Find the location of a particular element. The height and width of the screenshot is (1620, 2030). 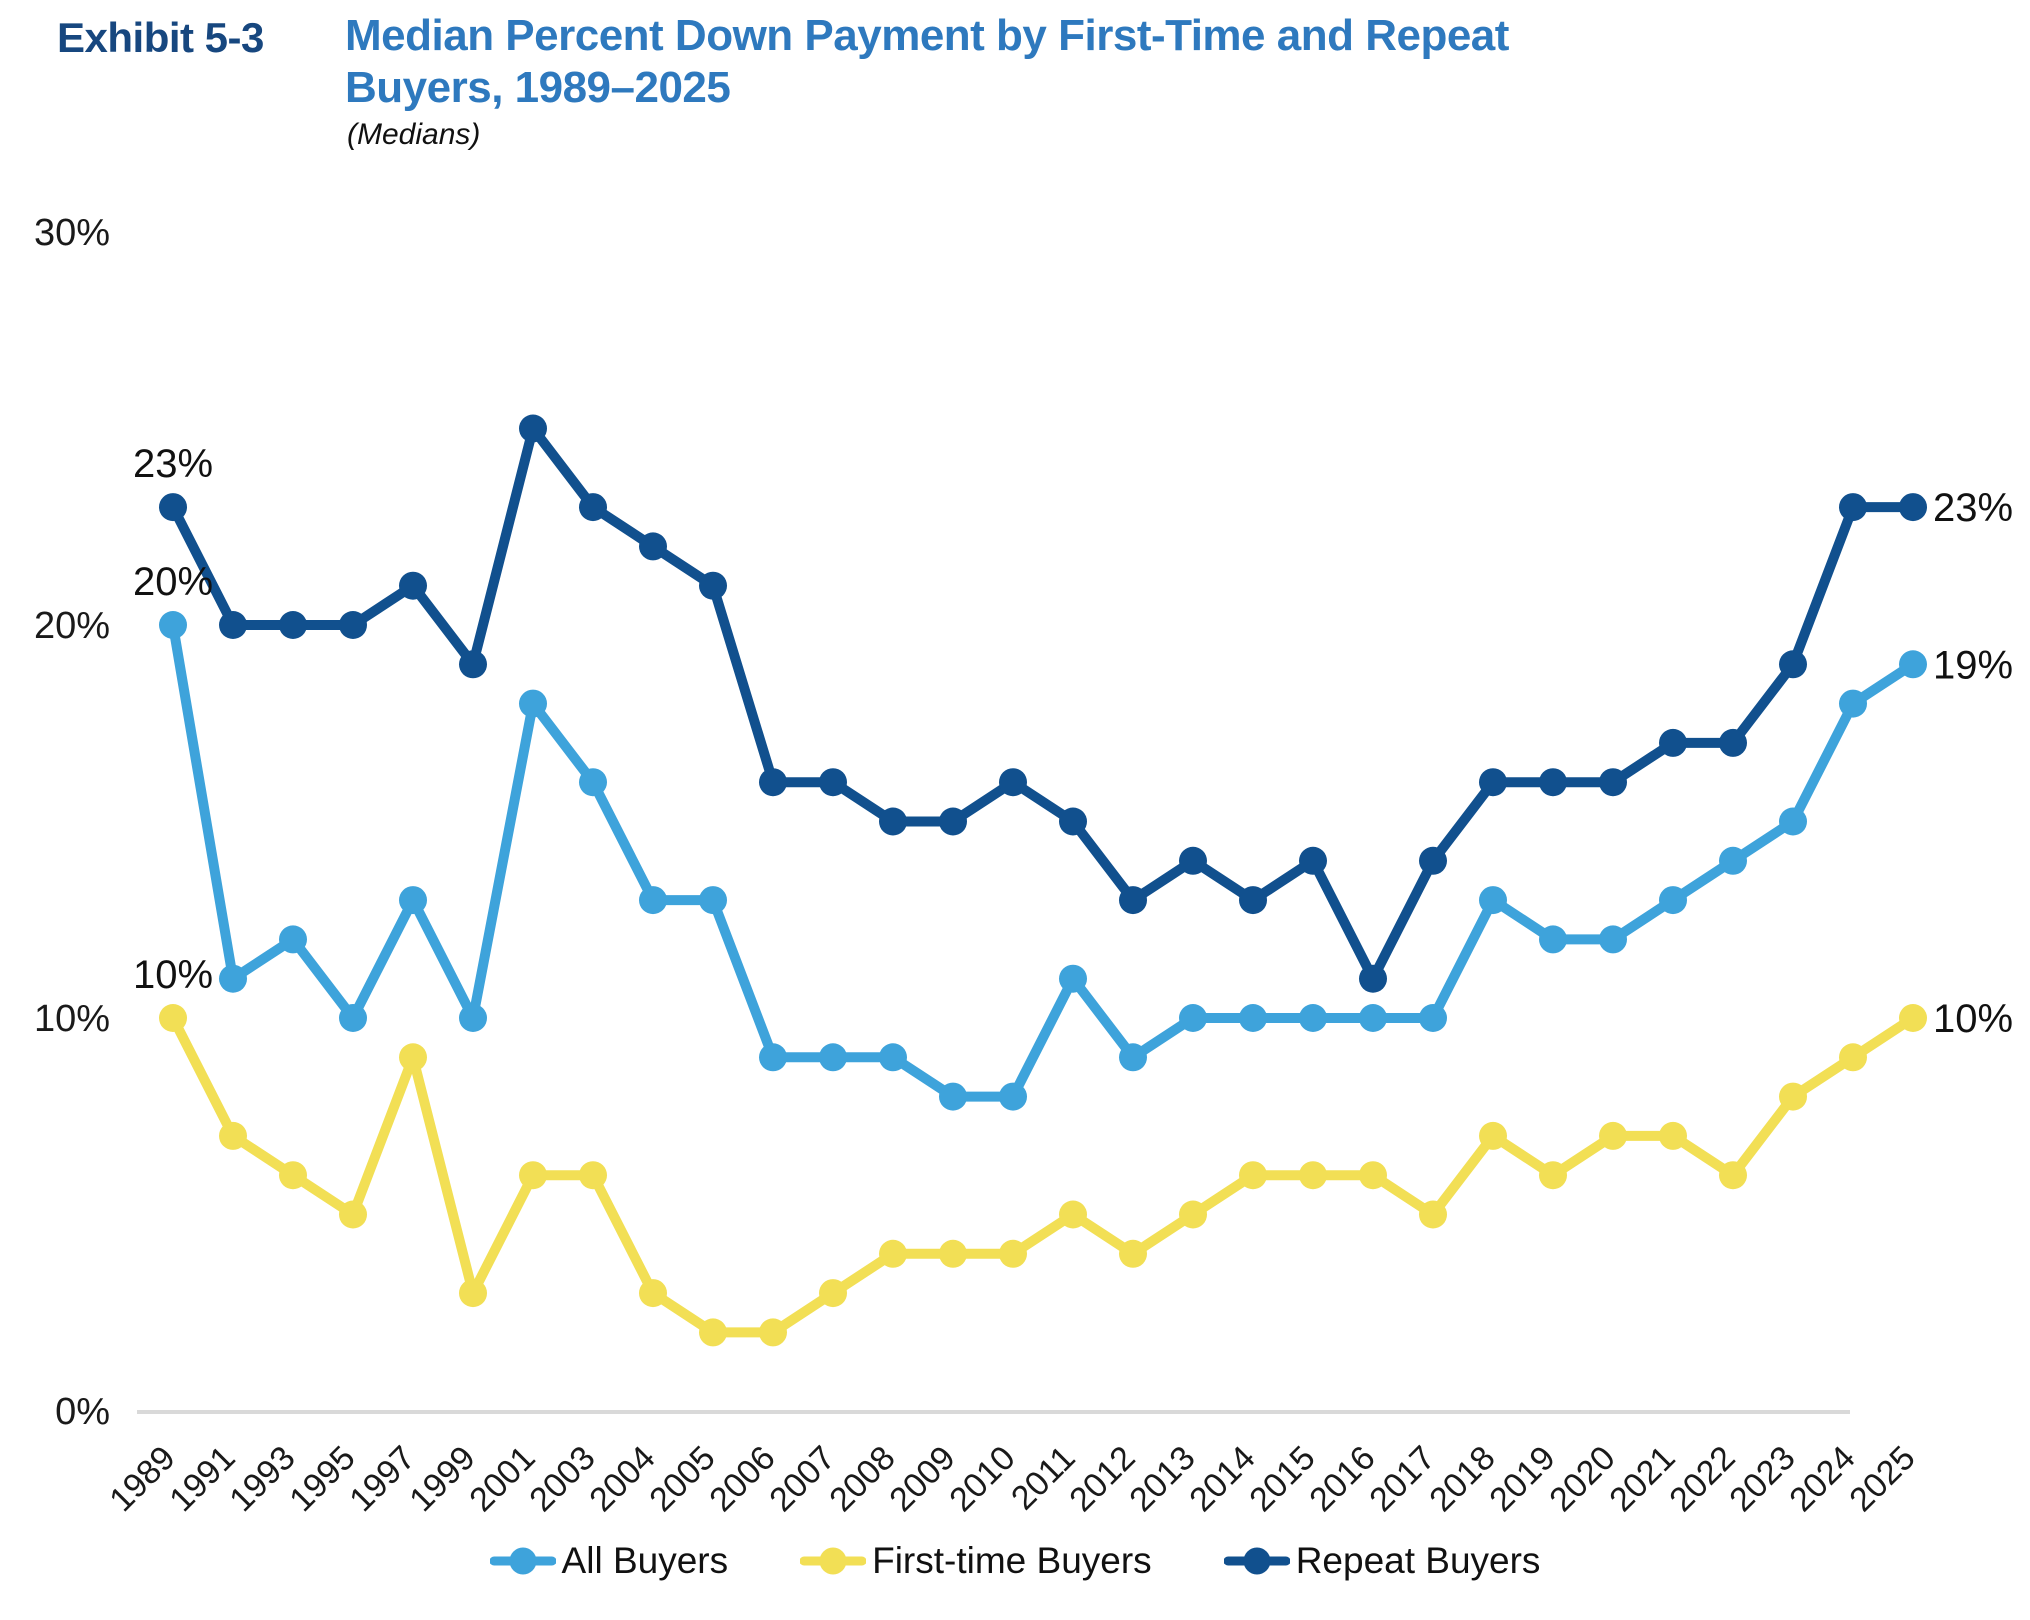

data-point-first-time-buyers-2022 is located at coordinates (1733, 1175).